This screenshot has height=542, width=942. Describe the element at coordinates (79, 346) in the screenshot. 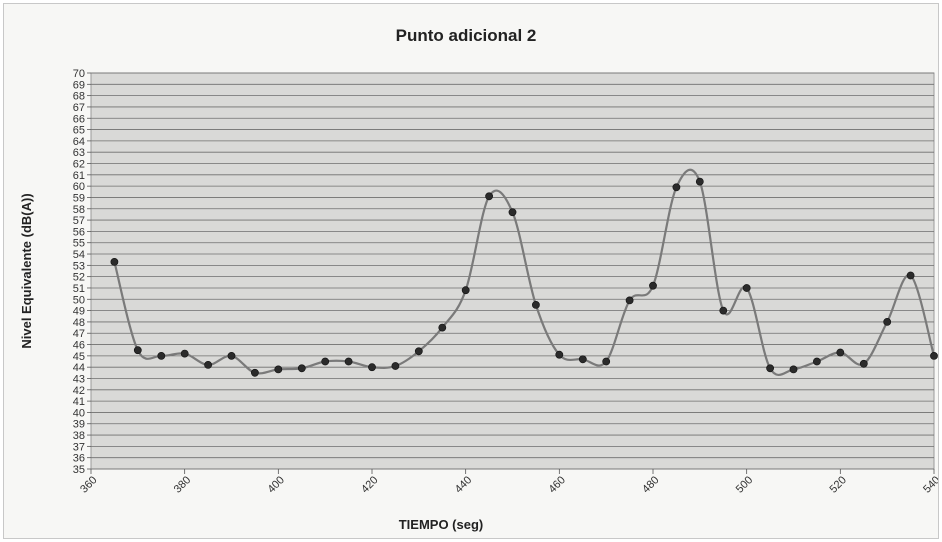

I see `y-tick-label: 46` at that location.